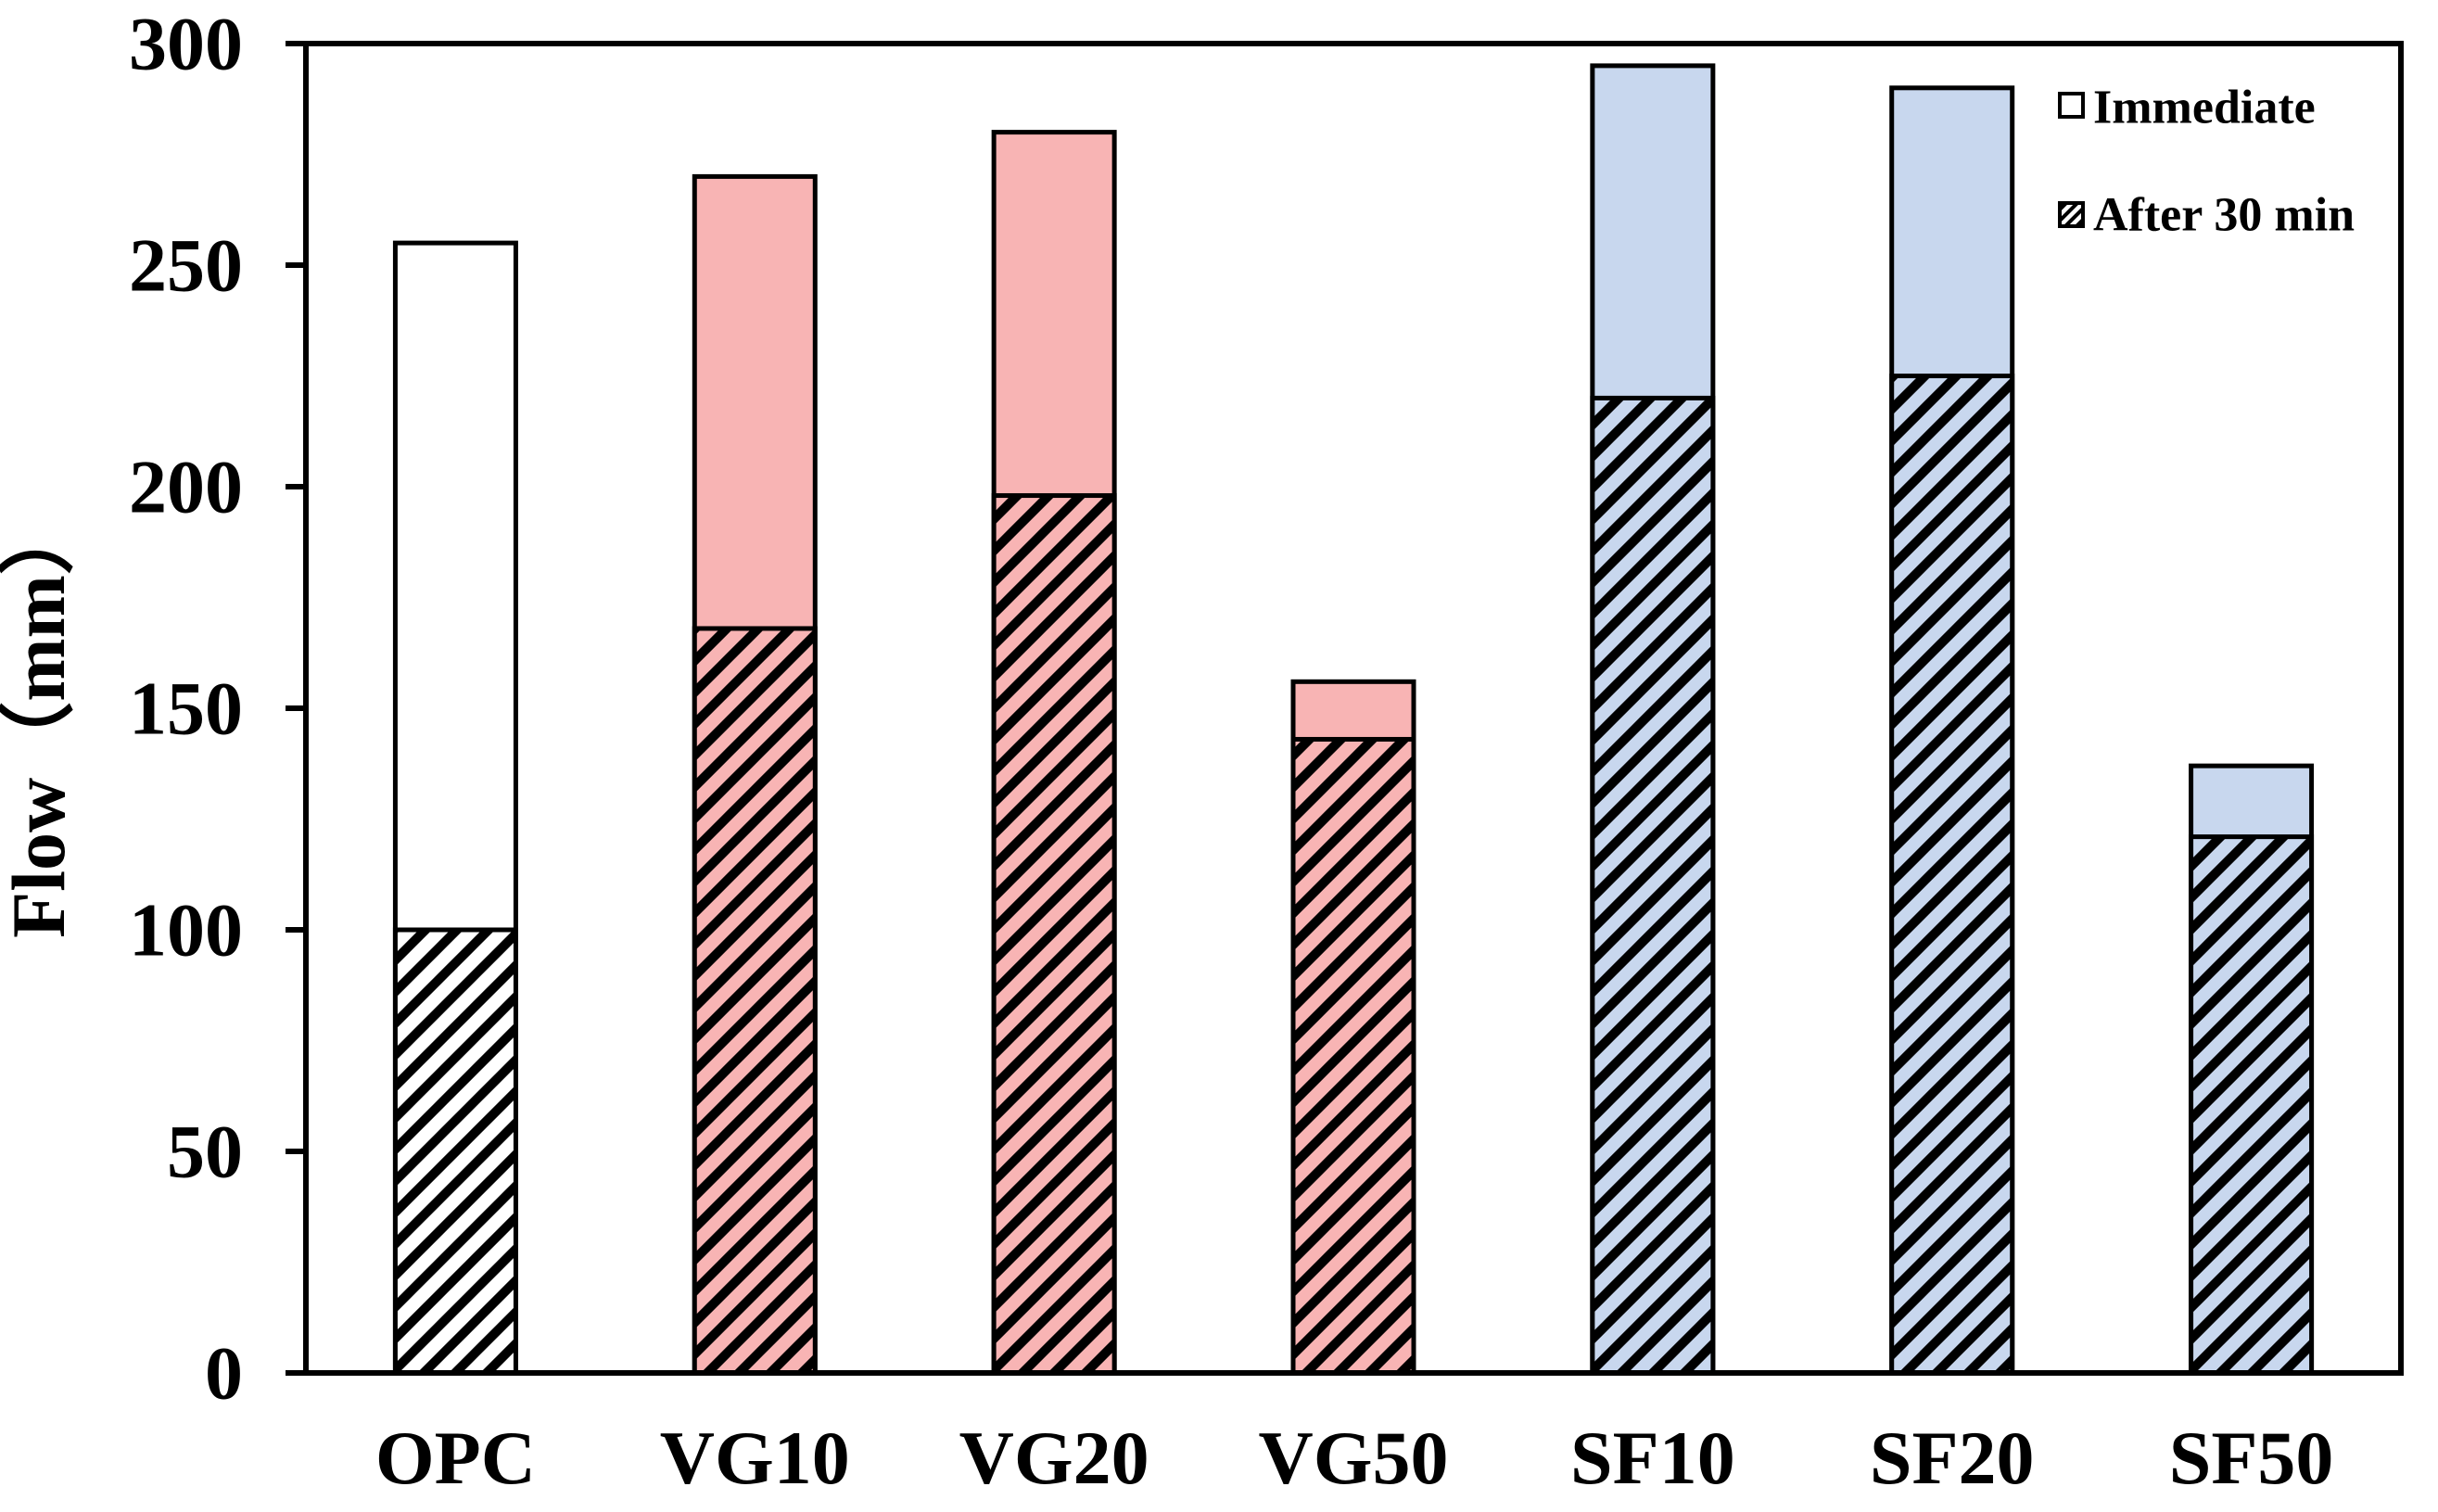 This screenshot has width=2438, height=1512. Describe the element at coordinates (2204, 108) in the screenshot. I see `legend-label-immediate: Immediate` at that location.